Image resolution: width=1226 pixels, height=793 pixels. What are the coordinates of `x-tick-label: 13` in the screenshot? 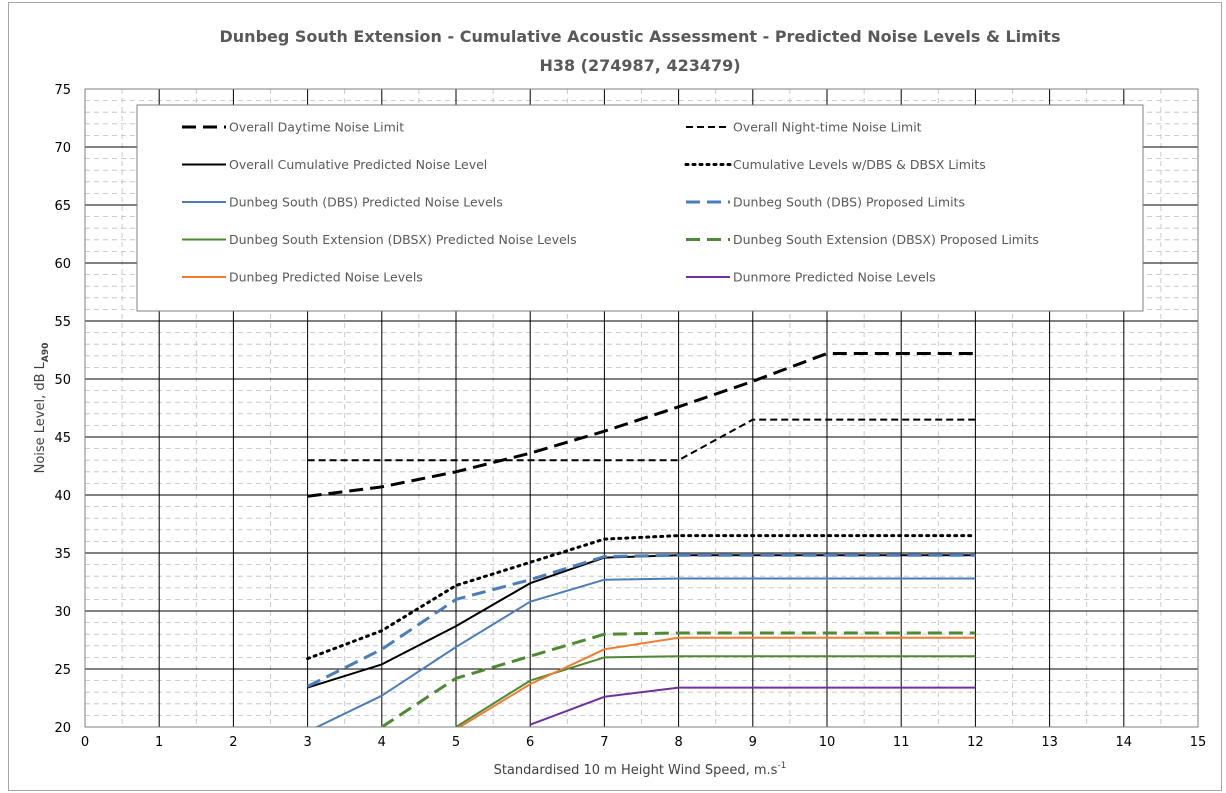 It's located at (1049, 742).